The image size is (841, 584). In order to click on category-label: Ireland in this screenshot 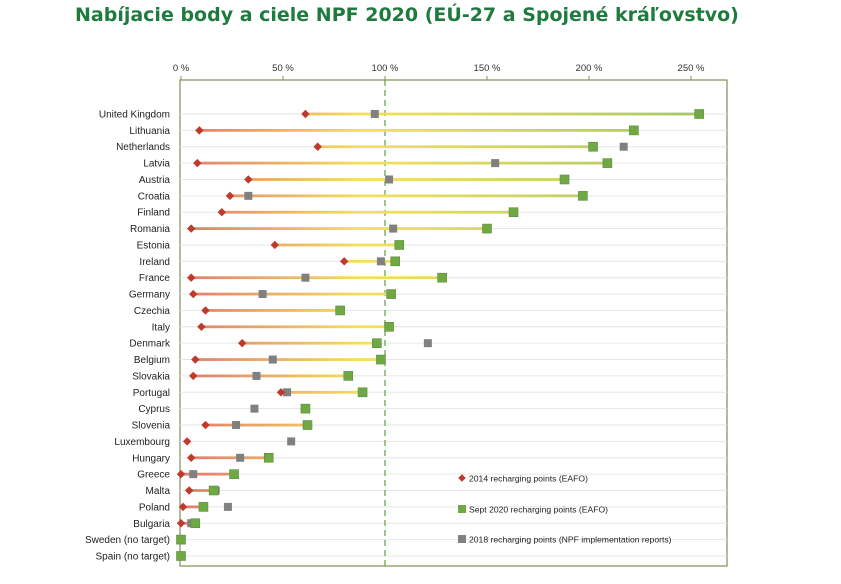, I will do `click(154, 262)`.